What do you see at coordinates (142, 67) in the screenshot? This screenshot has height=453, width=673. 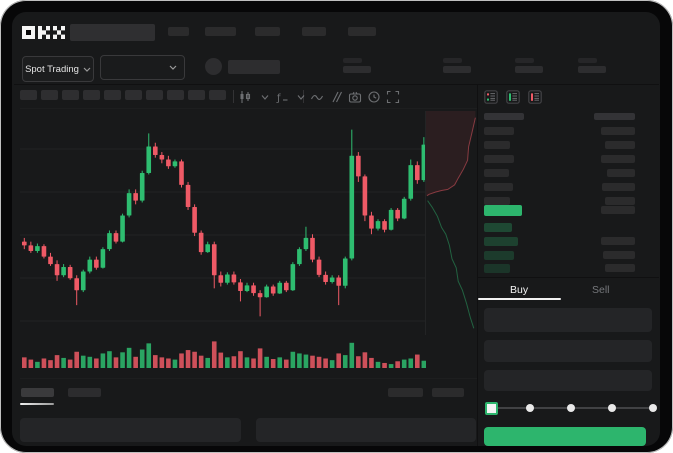 I see `pair-selector-dropdown` at bounding box center [142, 67].